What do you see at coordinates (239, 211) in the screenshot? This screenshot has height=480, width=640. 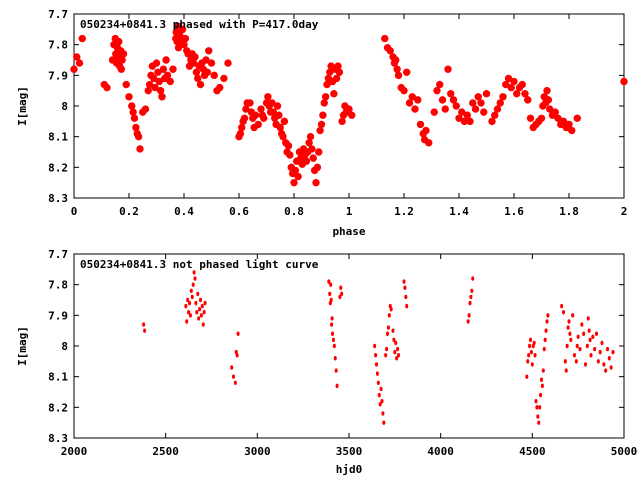 I see `x-tick-label: 0.6` at bounding box center [239, 211].